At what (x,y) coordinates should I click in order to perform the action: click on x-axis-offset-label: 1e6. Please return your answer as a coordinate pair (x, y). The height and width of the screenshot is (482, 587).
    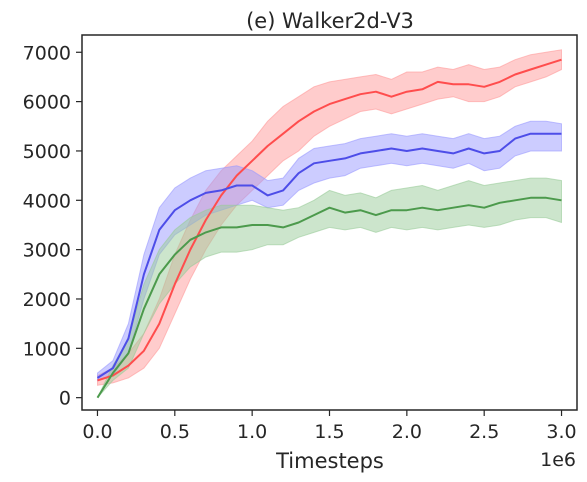
    Looking at the image, I should click on (558, 460).